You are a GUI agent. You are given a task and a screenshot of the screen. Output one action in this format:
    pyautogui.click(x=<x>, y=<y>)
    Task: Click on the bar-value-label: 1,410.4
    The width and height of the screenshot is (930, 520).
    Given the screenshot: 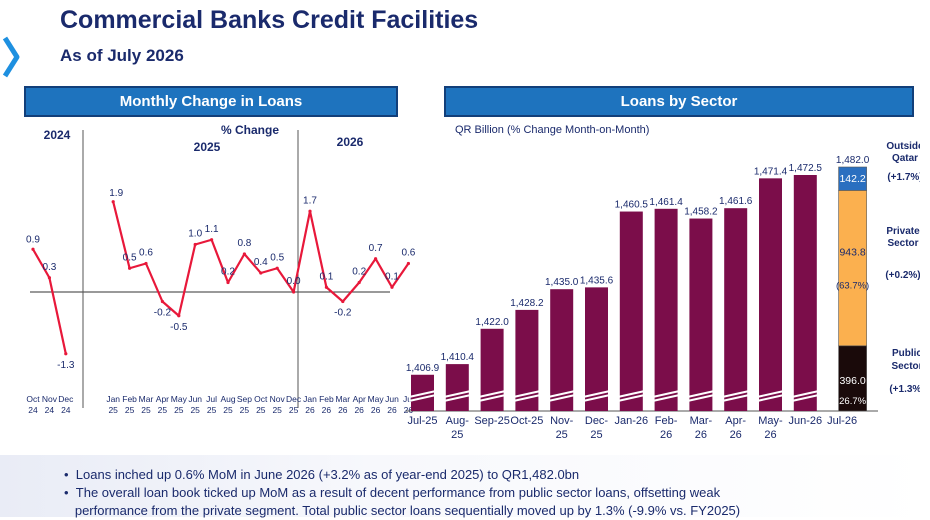 What is the action you would take?
    pyautogui.click(x=458, y=357)
    